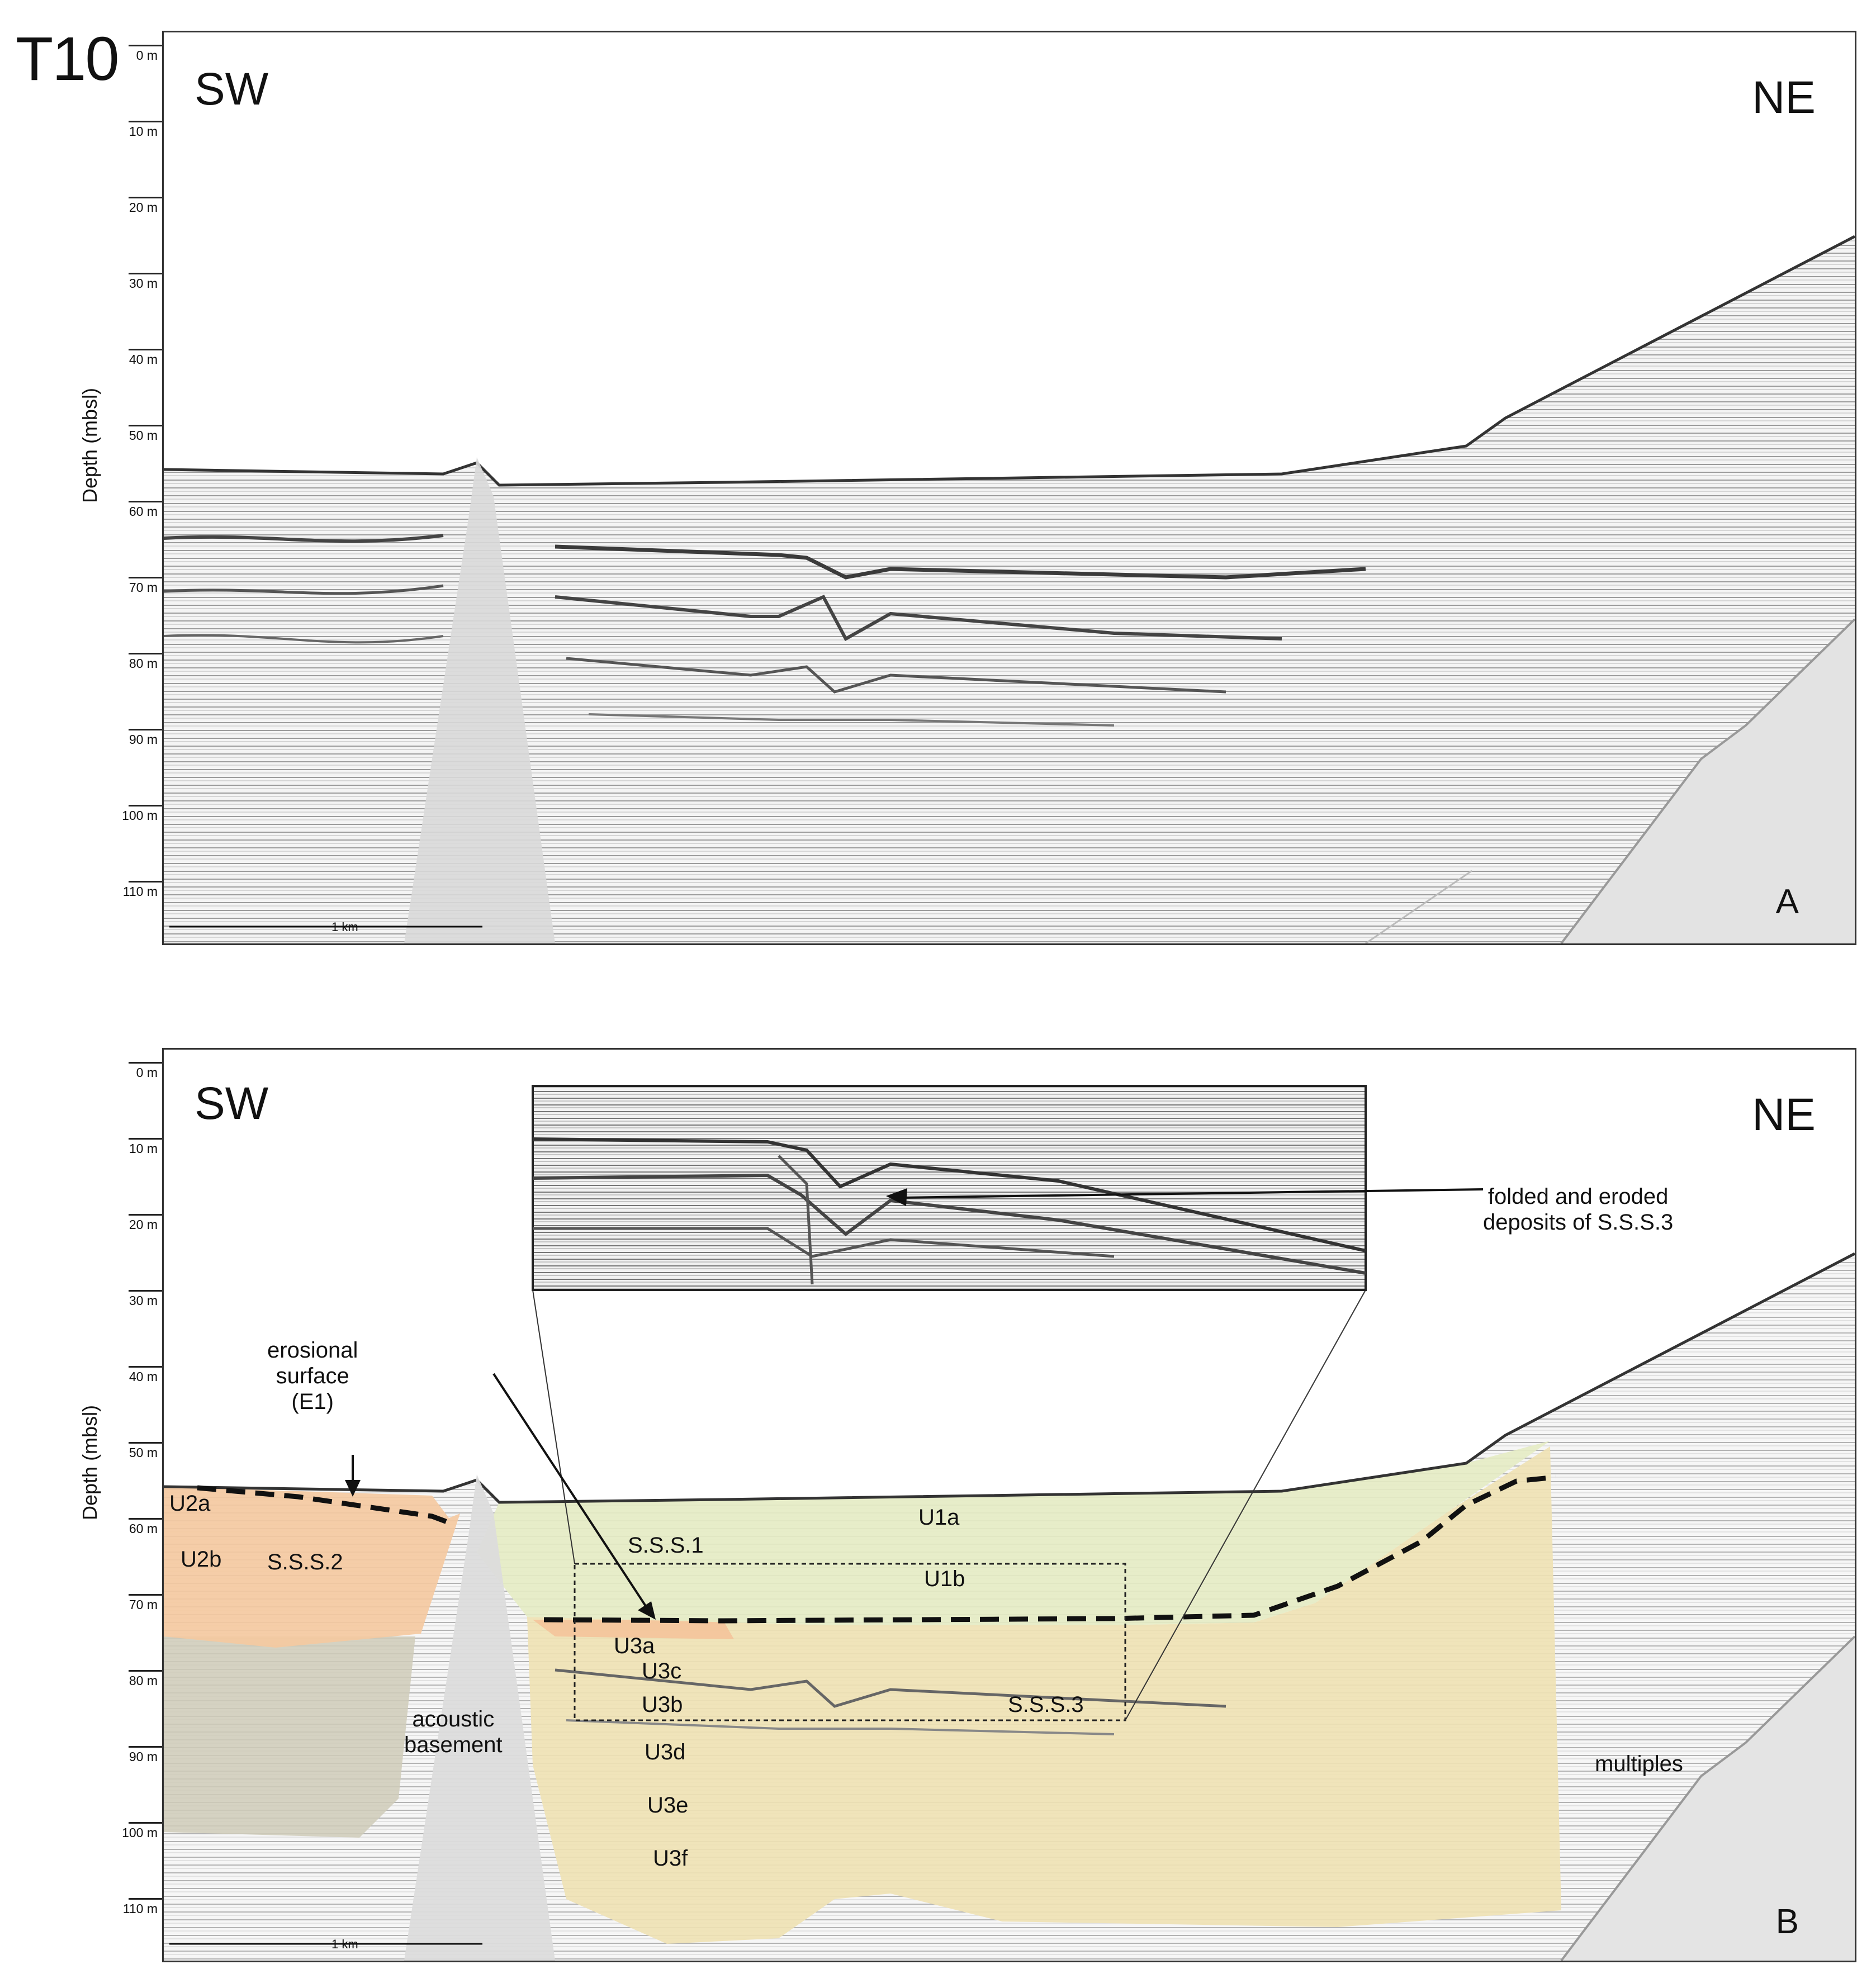 Image resolution: width=1876 pixels, height=1988 pixels. I want to click on unit-label-sss1: S.S.S.1, so click(666, 1545).